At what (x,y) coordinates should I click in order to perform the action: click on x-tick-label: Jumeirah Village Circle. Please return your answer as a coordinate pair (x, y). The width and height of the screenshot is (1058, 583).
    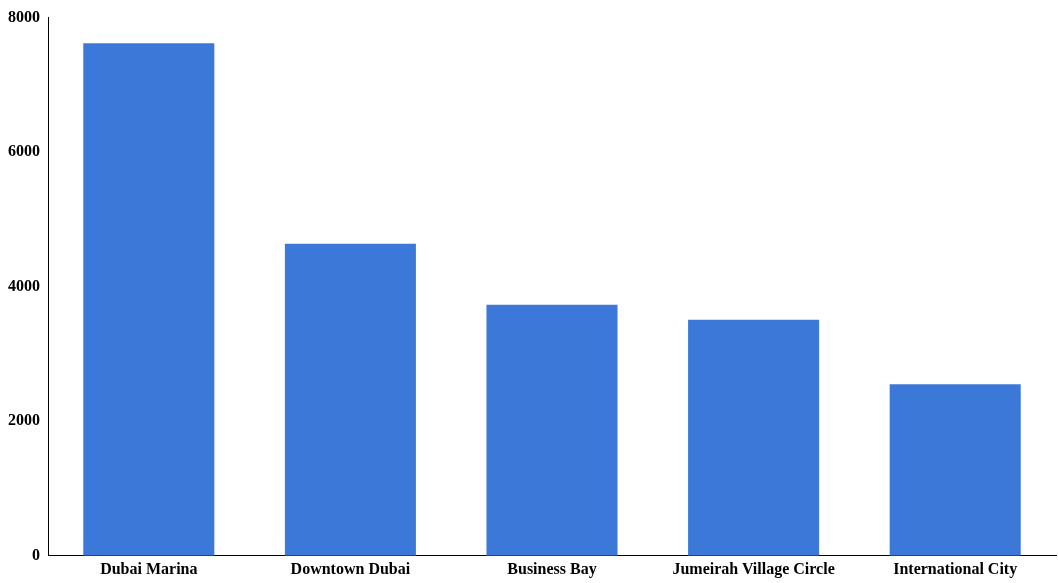
    Looking at the image, I should click on (753, 568).